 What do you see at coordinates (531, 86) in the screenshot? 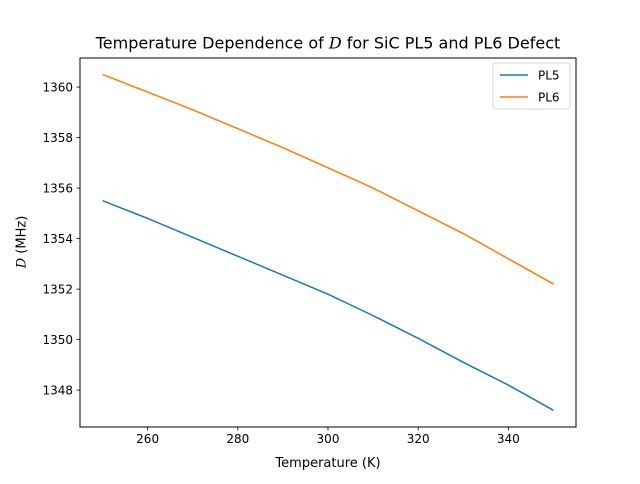
I see `legend: PL5 PL6` at bounding box center [531, 86].